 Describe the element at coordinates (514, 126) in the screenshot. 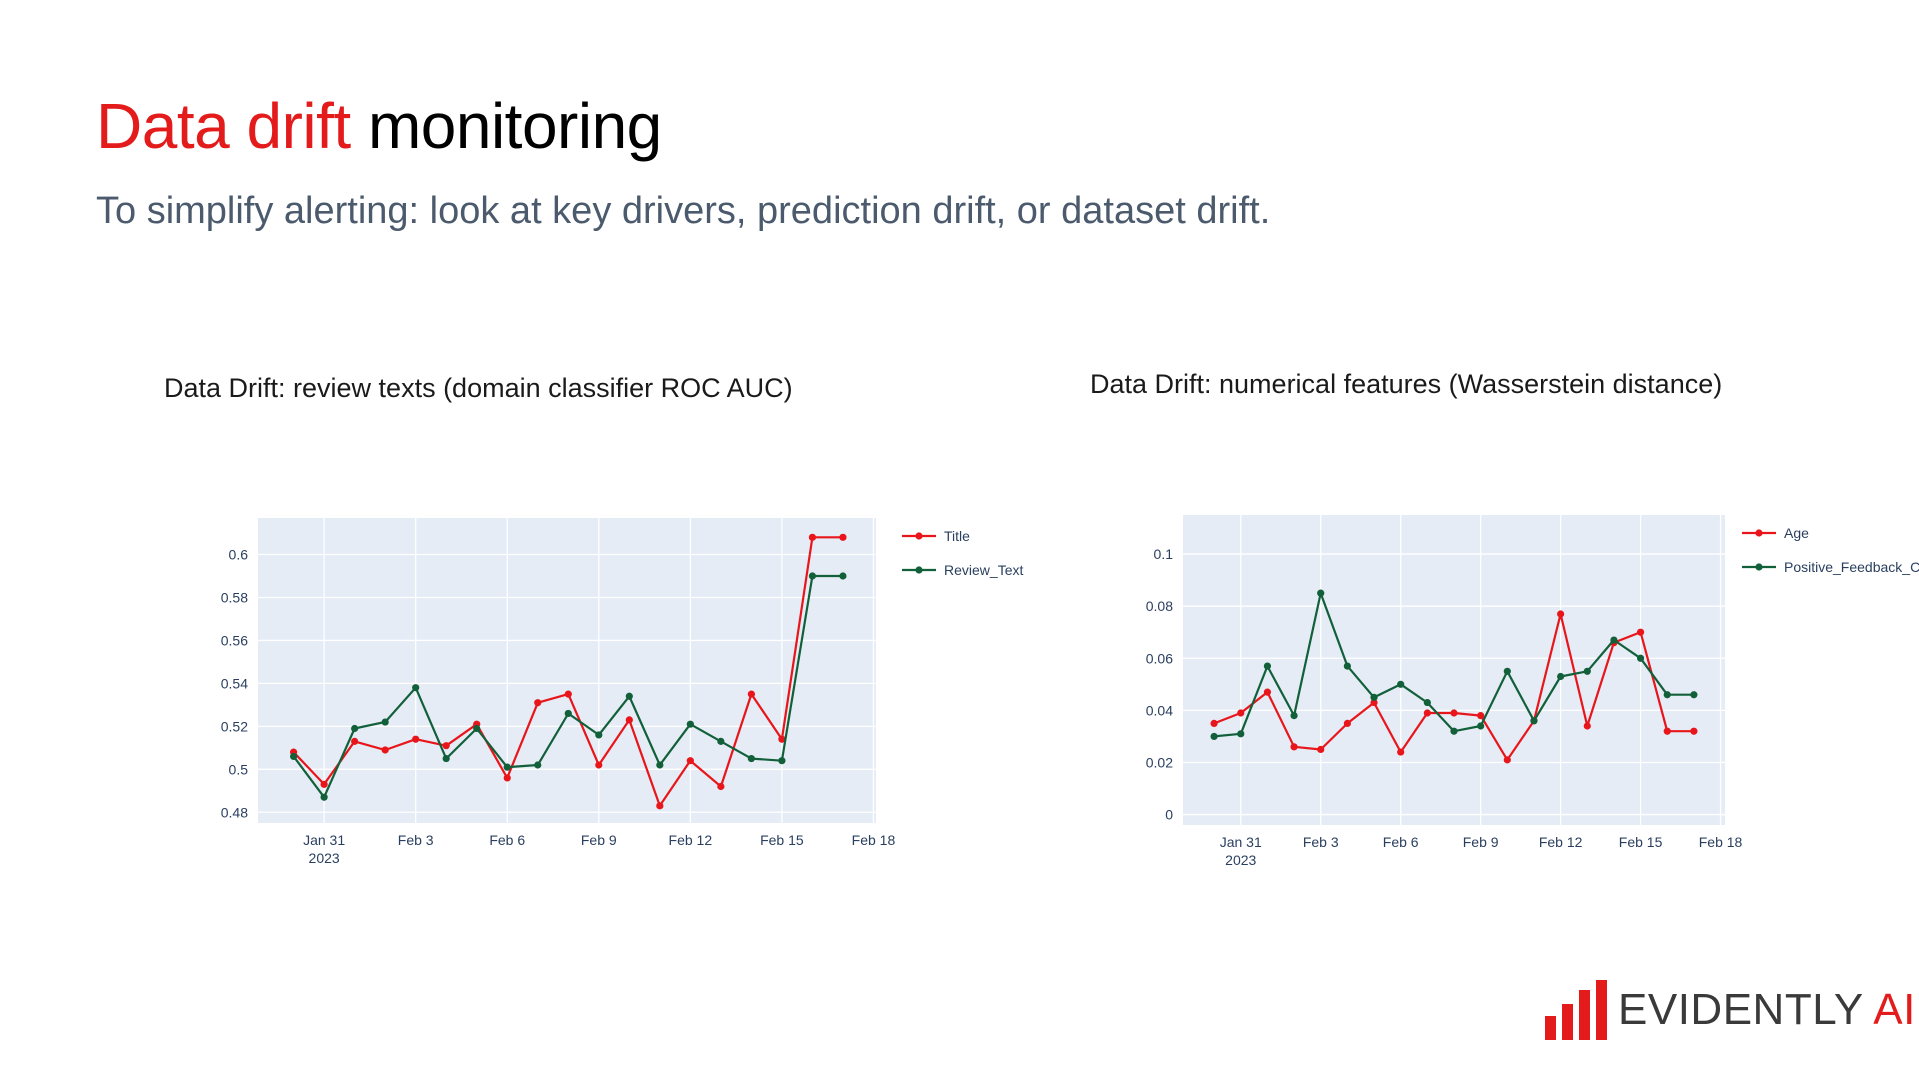

I see `slide-title-rest: monitoring` at that location.